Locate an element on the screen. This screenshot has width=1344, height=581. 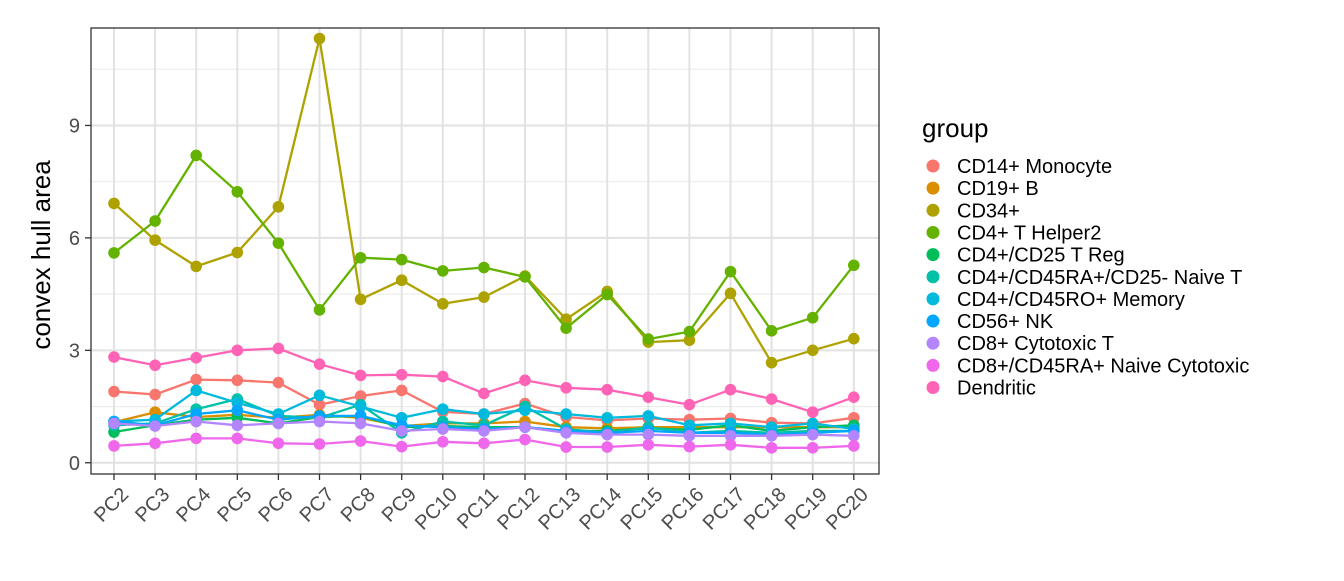
x-tick-label: PC3 is located at coordinates (152, 505).